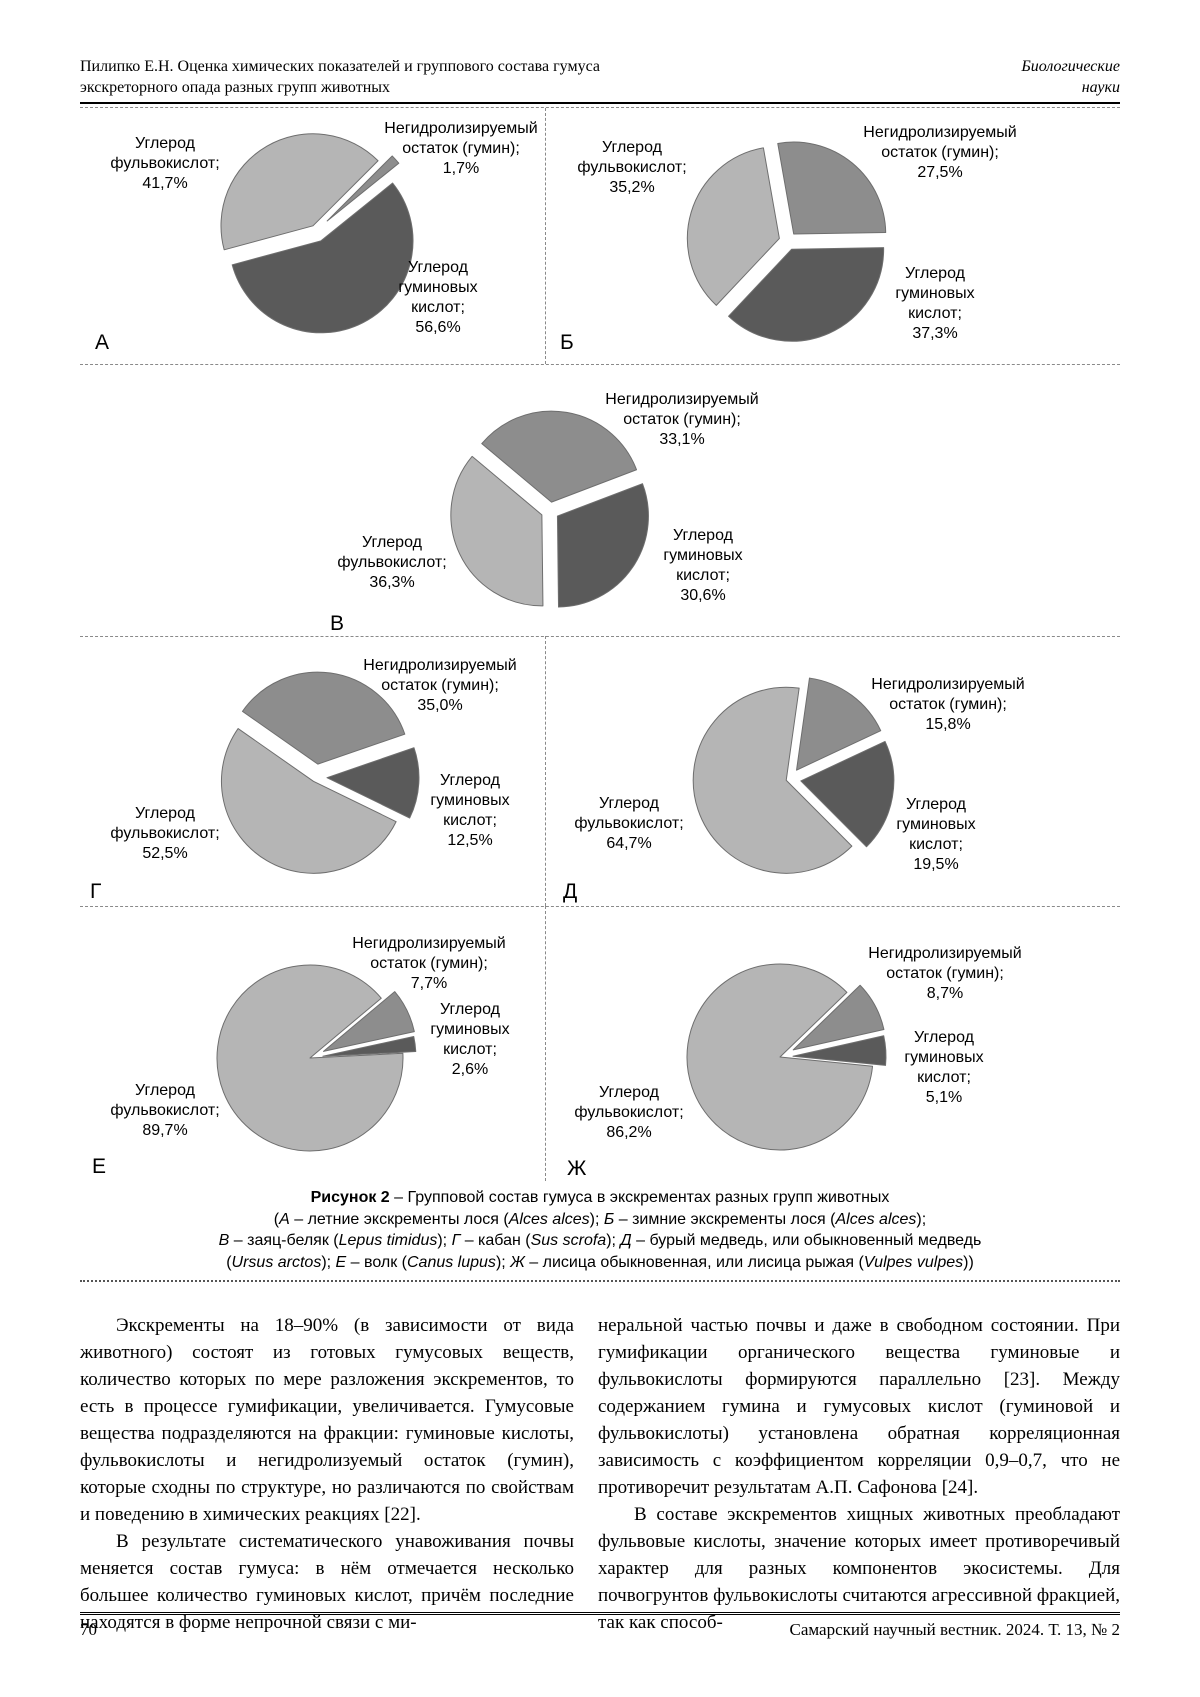 This screenshot has height=1697, width=1200. I want to click on page-number: 70, so click(88, 1629).